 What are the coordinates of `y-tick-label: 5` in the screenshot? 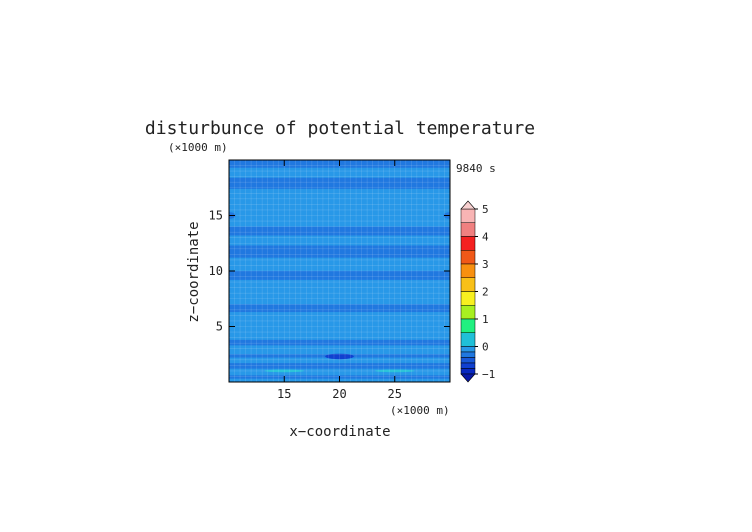 It's located at (219, 327).